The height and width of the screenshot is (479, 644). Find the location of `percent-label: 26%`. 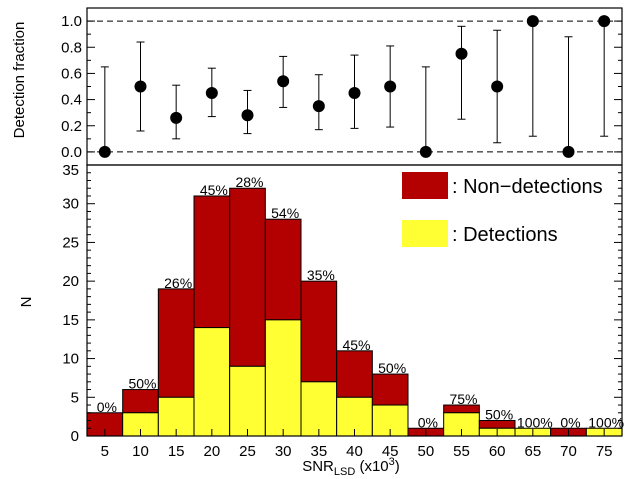

percent-label: 26% is located at coordinates (178, 283).